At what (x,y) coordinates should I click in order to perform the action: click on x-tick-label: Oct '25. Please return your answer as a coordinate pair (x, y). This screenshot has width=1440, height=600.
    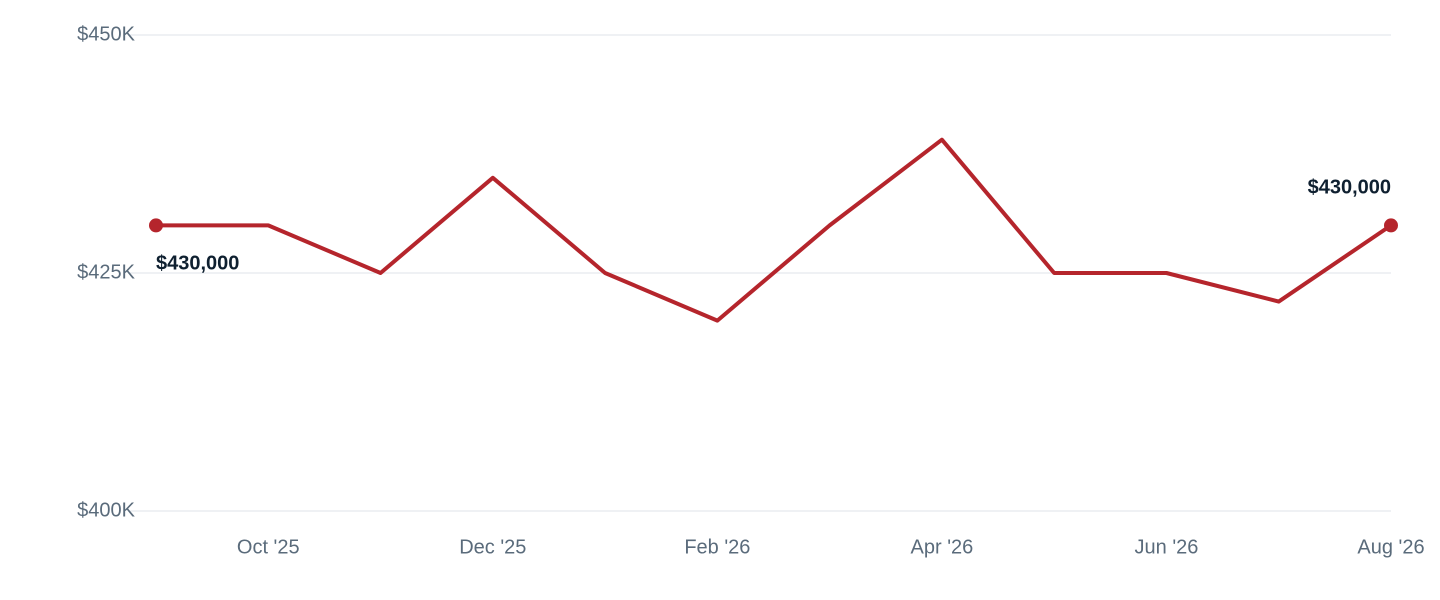
    Looking at the image, I should click on (268, 547).